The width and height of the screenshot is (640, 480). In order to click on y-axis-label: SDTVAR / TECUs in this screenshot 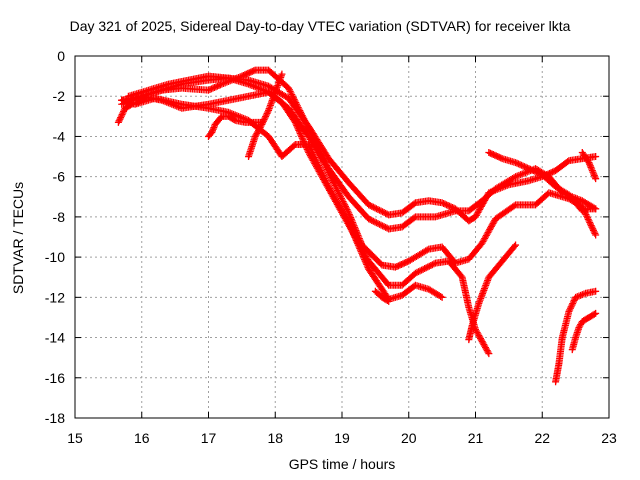, I will do `click(18, 238)`.